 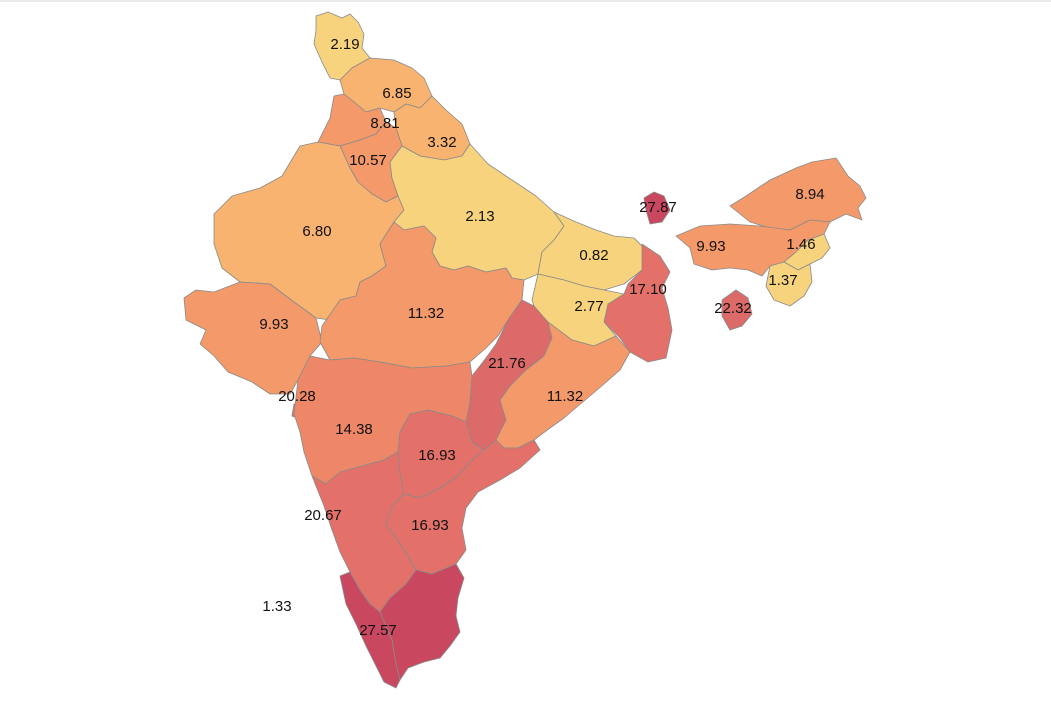 What do you see at coordinates (565, 396) in the screenshot?
I see `value-label-odisha: 11.32` at bounding box center [565, 396].